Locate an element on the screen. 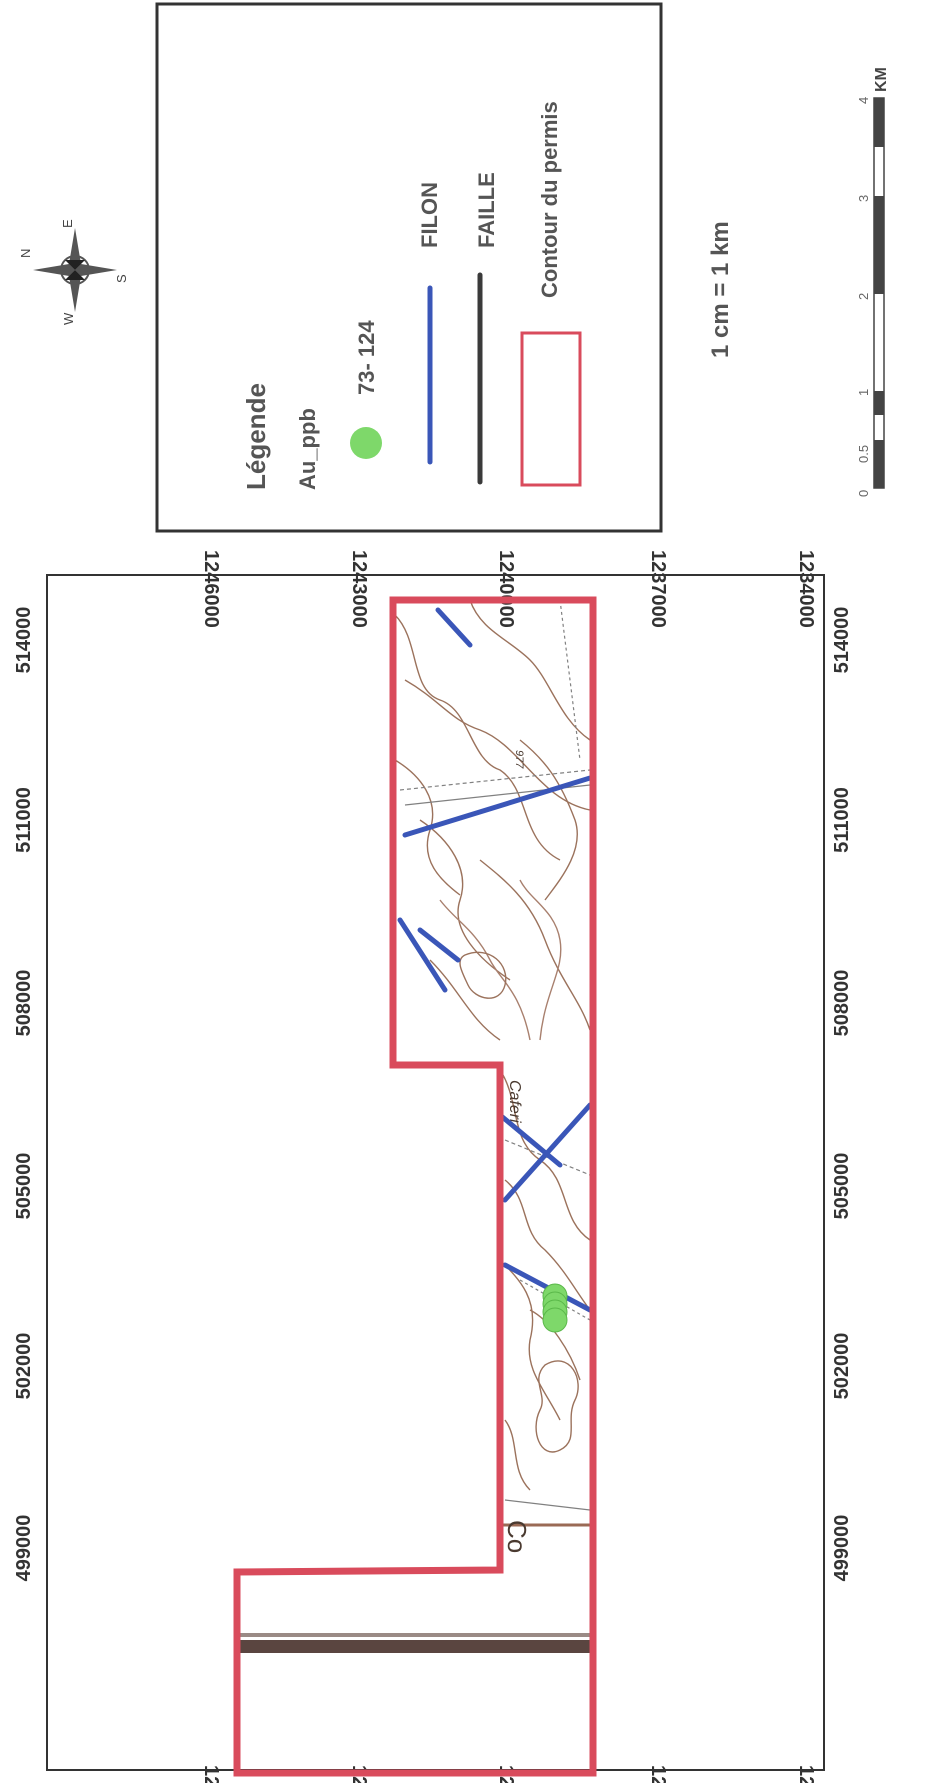 This screenshot has width=928, height=1788. road-band-light is located at coordinates (413, 1635).